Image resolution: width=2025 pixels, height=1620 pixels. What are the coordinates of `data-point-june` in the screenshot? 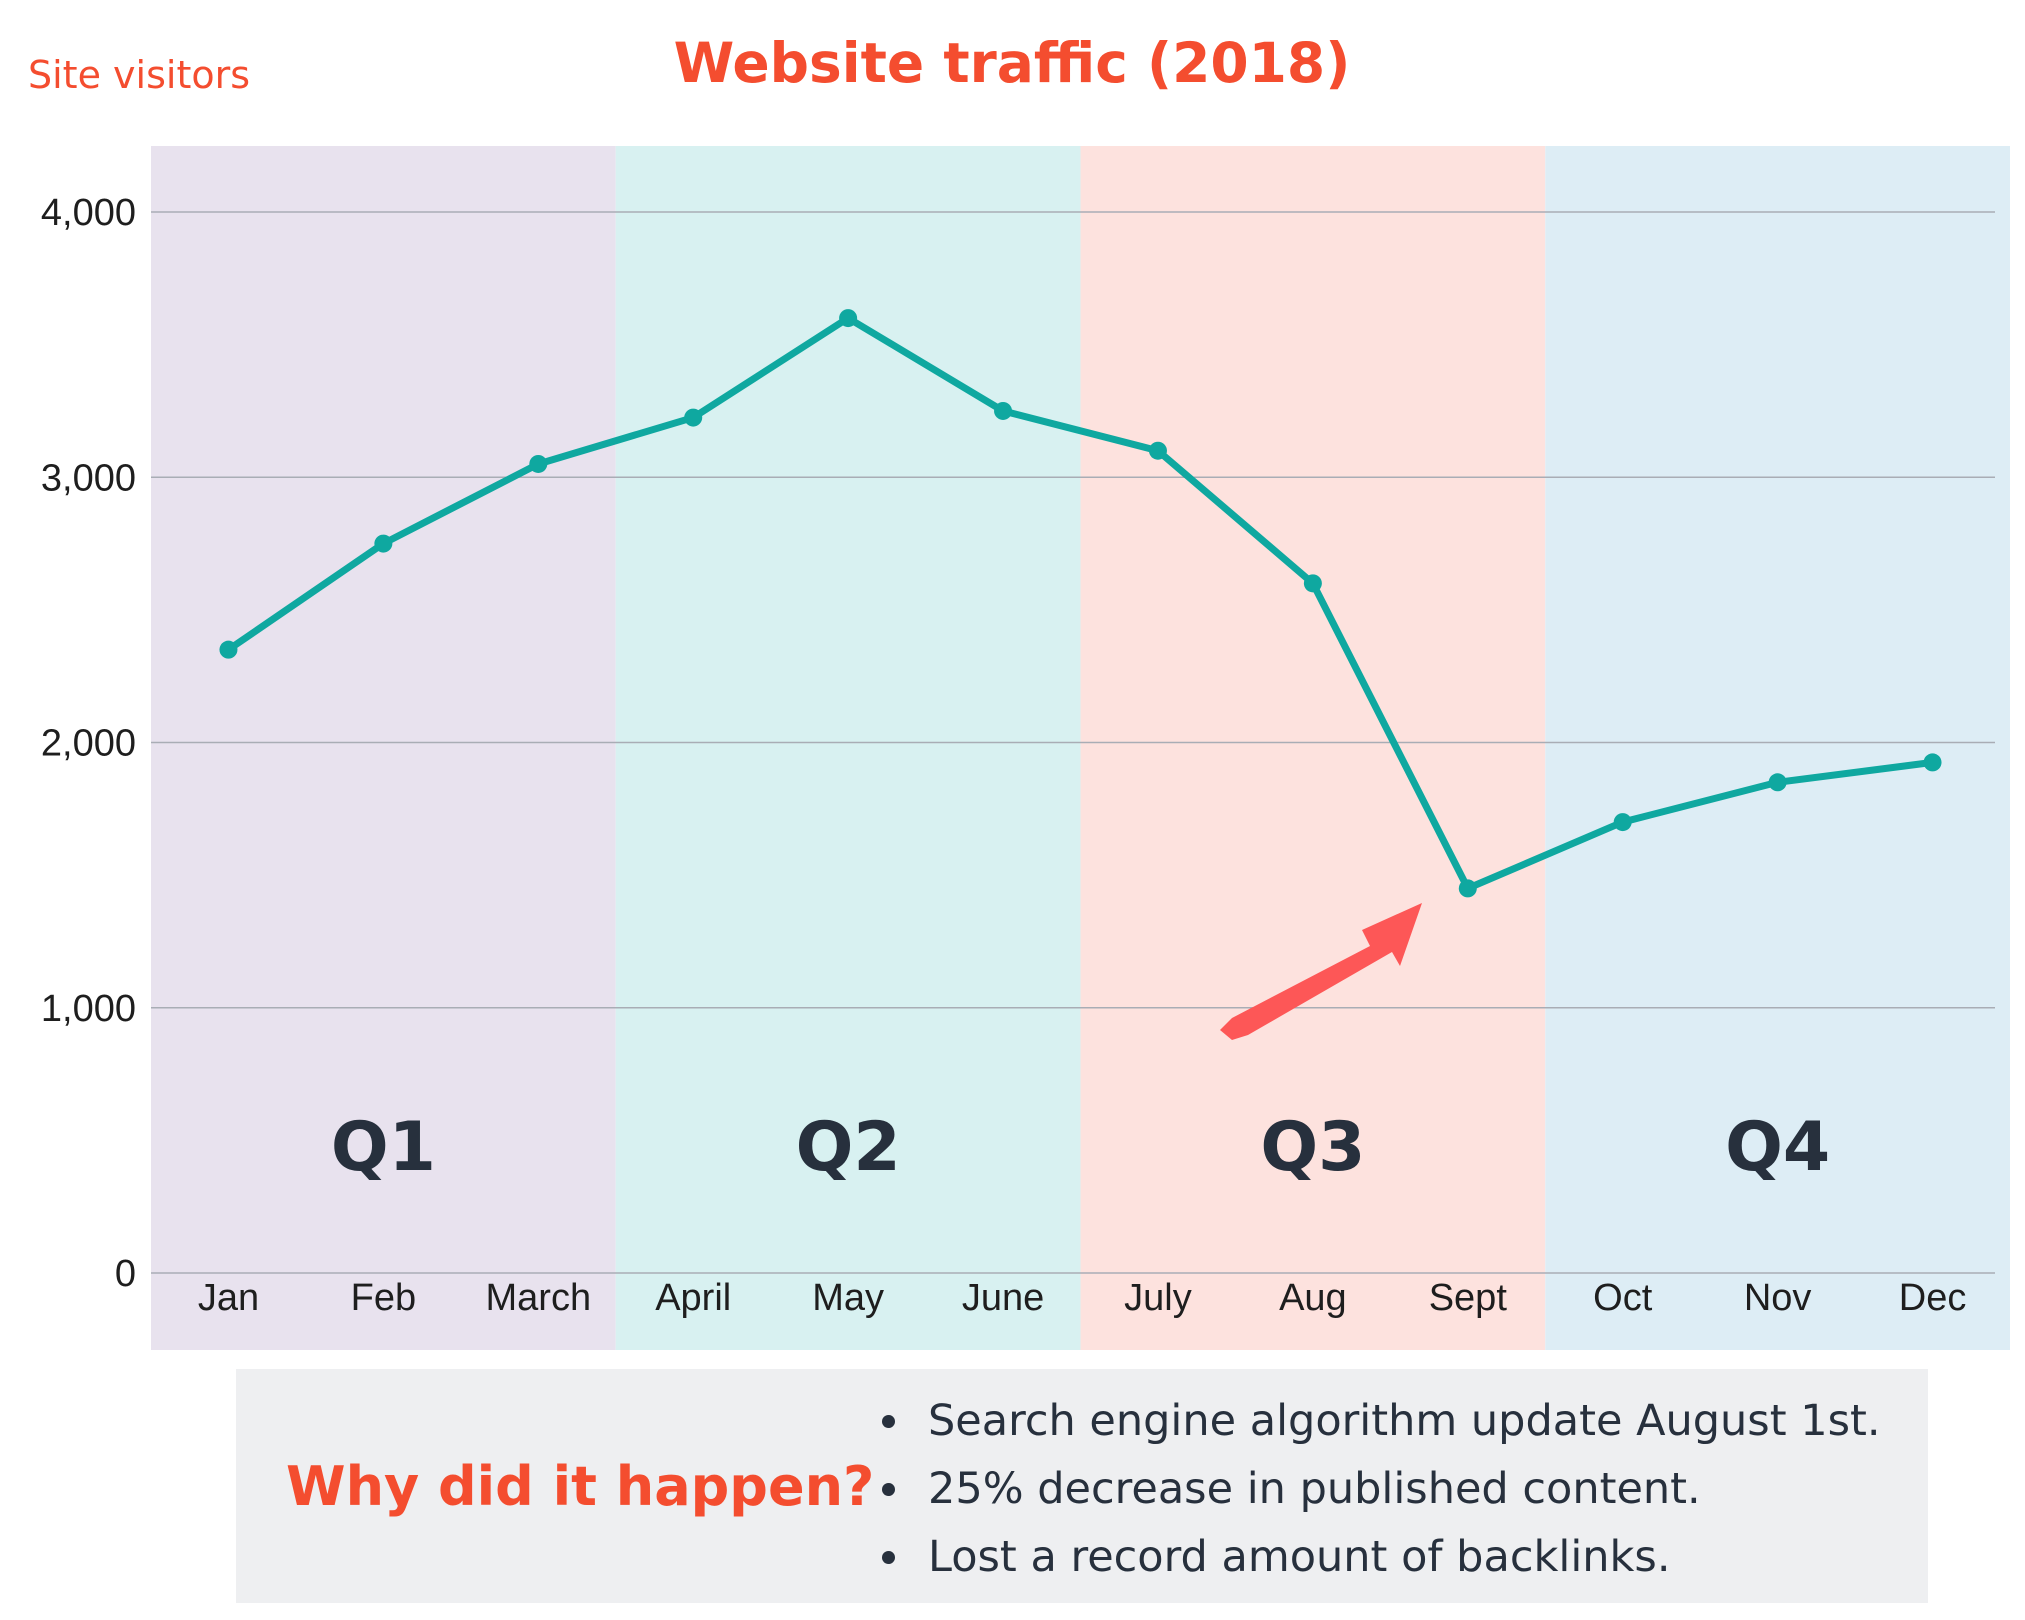 It's located at (1003, 410).